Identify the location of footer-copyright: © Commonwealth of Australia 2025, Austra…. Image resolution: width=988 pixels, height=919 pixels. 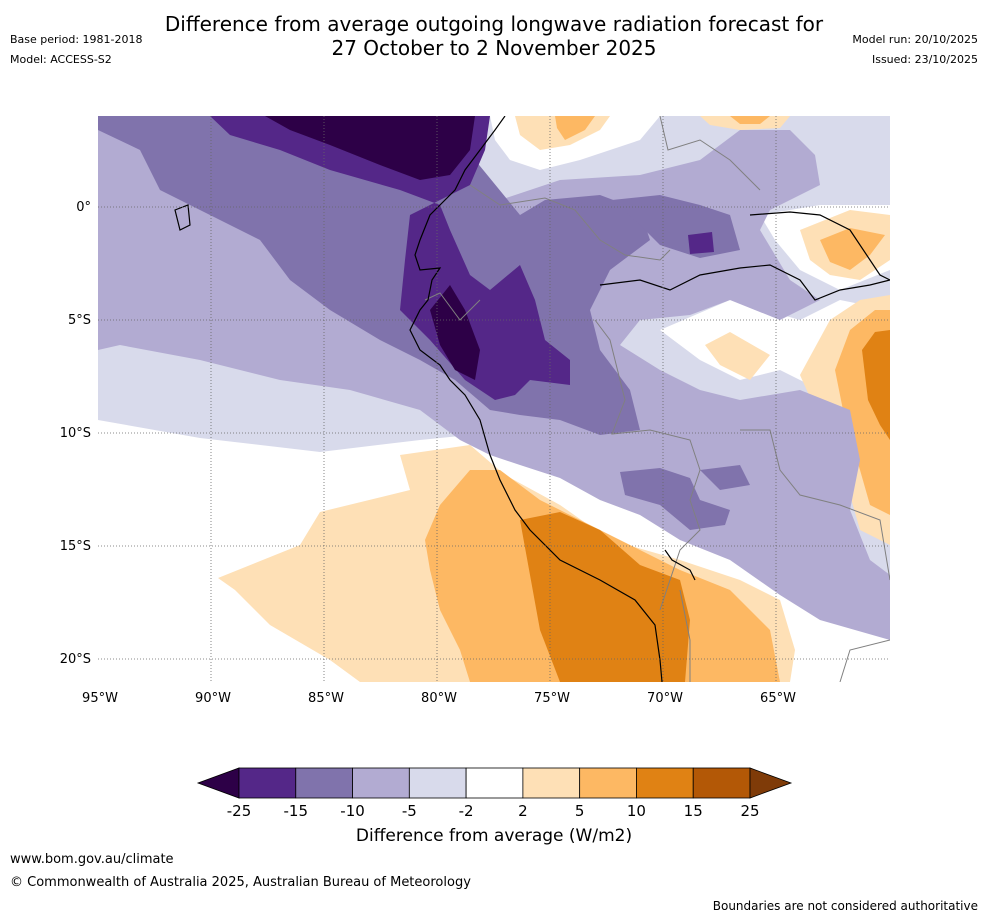
(240, 882).